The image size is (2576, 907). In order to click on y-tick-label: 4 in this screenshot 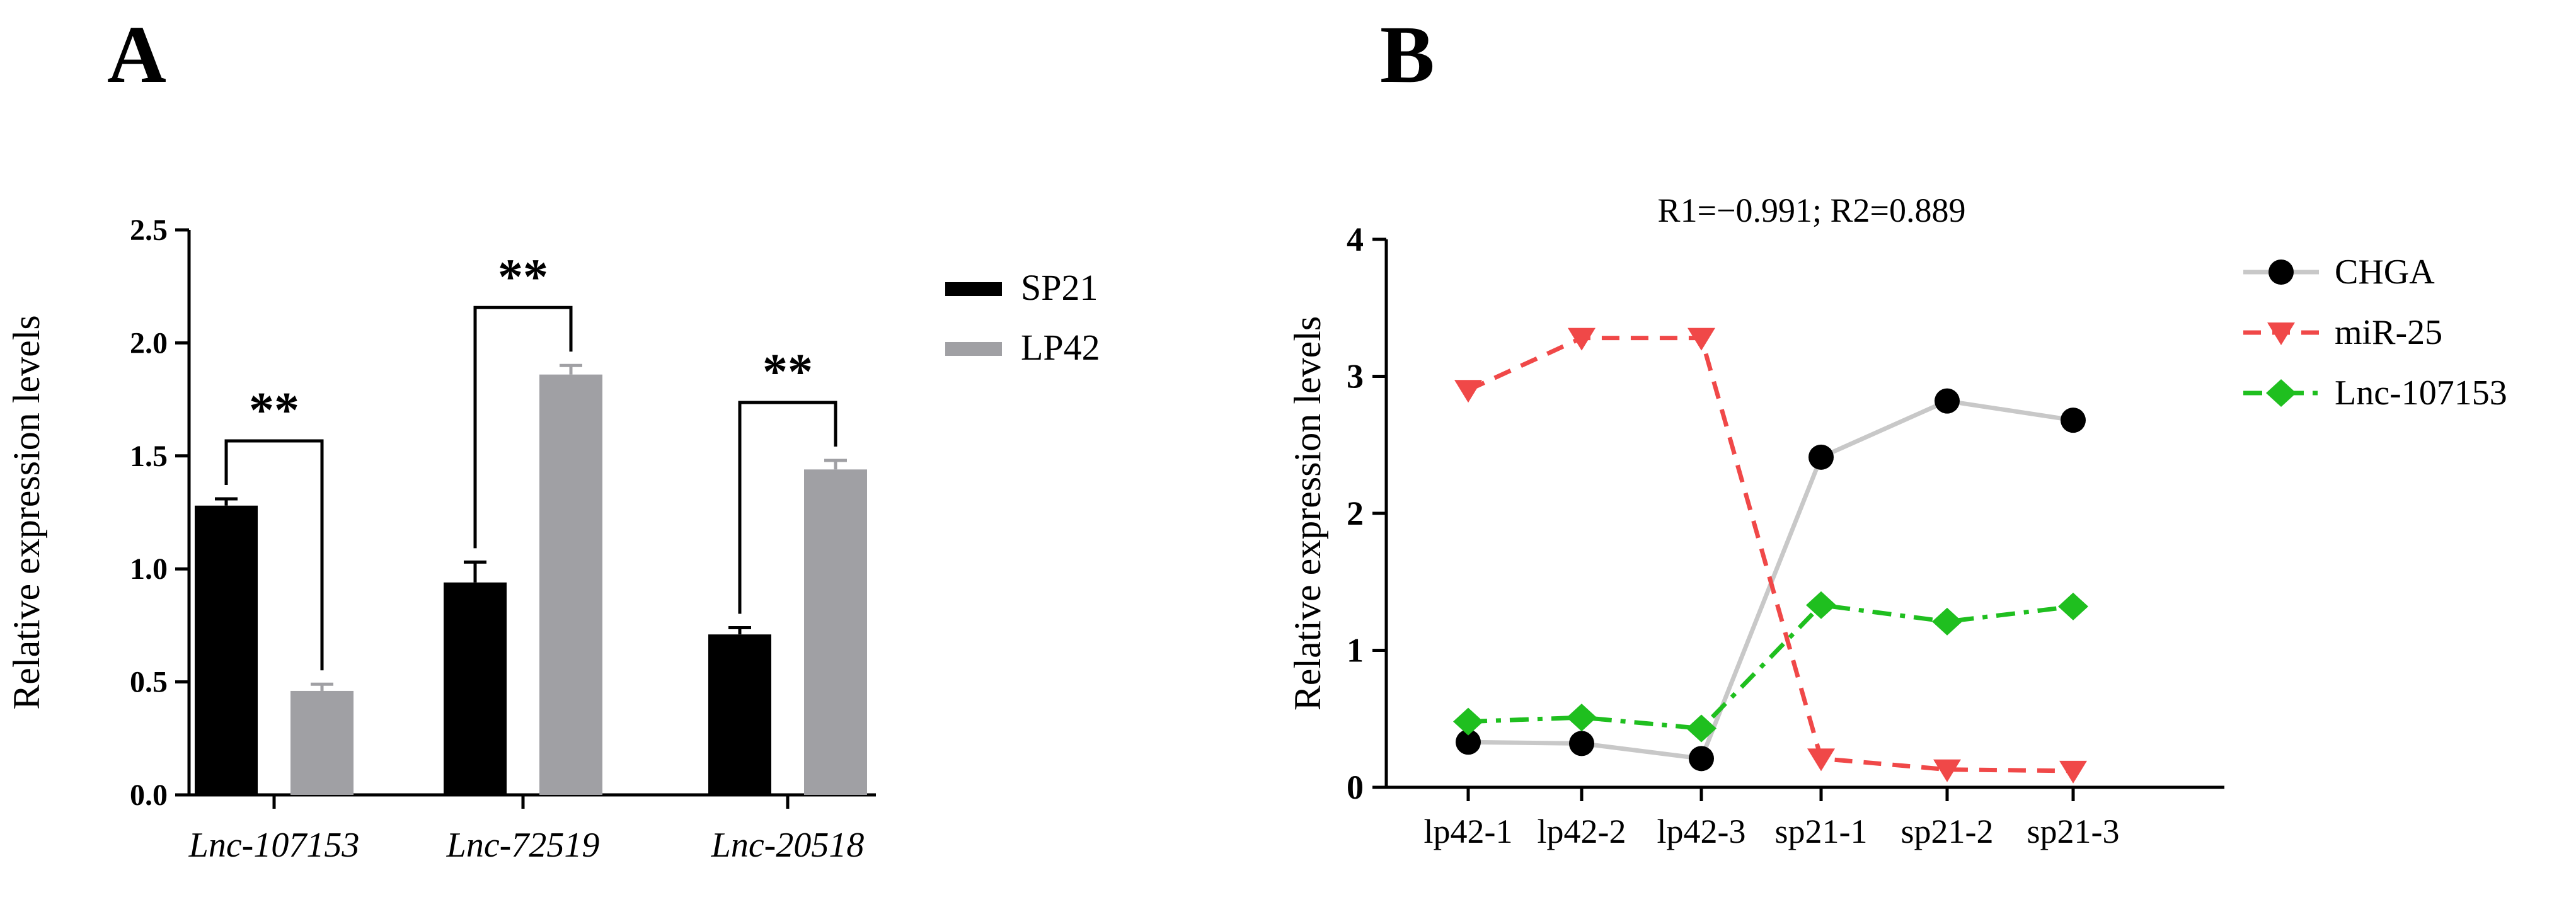, I will do `click(1355, 239)`.